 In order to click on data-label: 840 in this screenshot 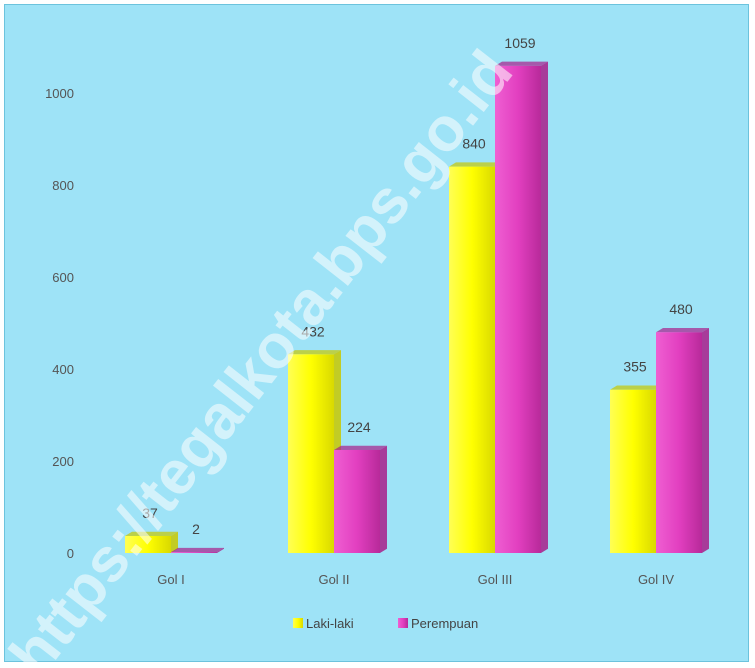, I will do `click(474, 144)`.